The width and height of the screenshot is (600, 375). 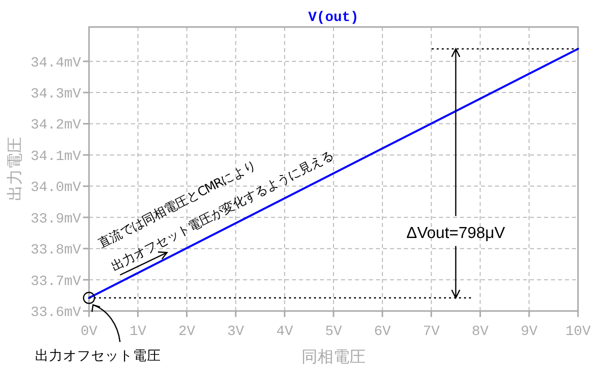 I want to click on x-tick-label: 4V, so click(x=285, y=332).